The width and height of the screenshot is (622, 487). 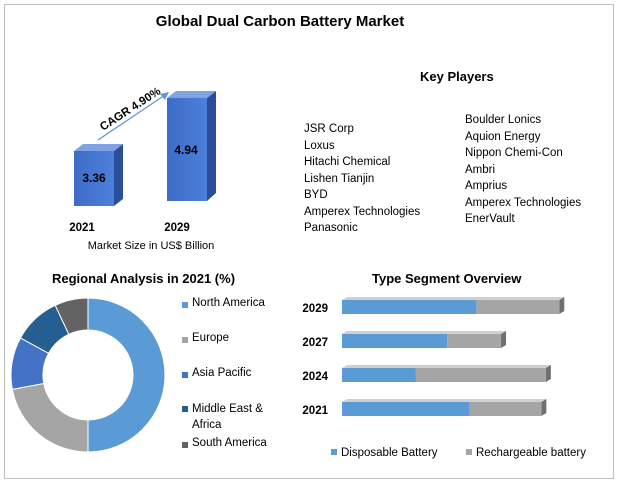 I want to click on bar-2029, so click(x=187, y=149).